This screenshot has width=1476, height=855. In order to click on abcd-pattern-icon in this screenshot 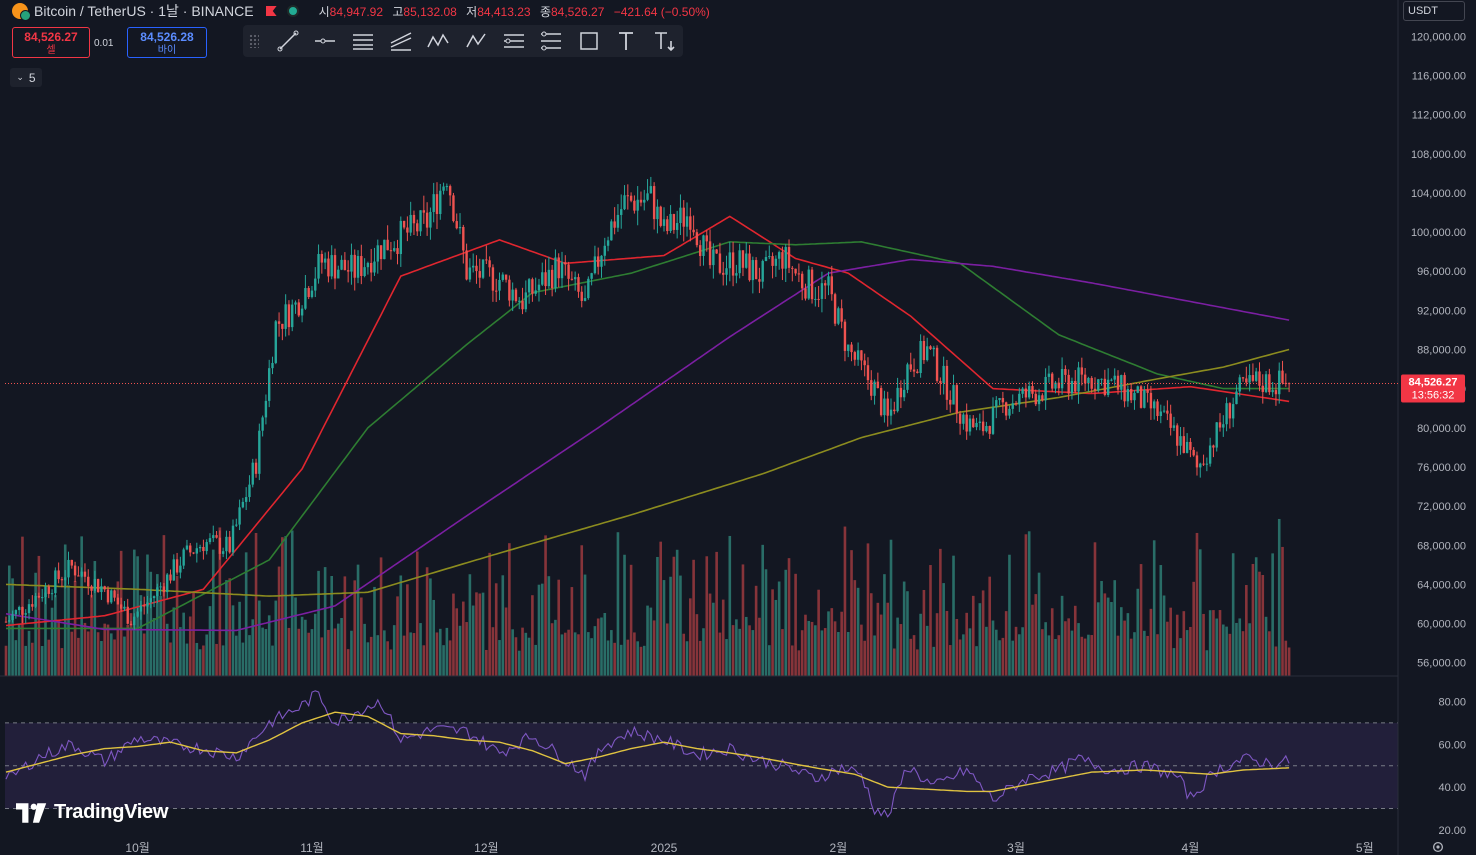, I will do `click(476, 41)`.